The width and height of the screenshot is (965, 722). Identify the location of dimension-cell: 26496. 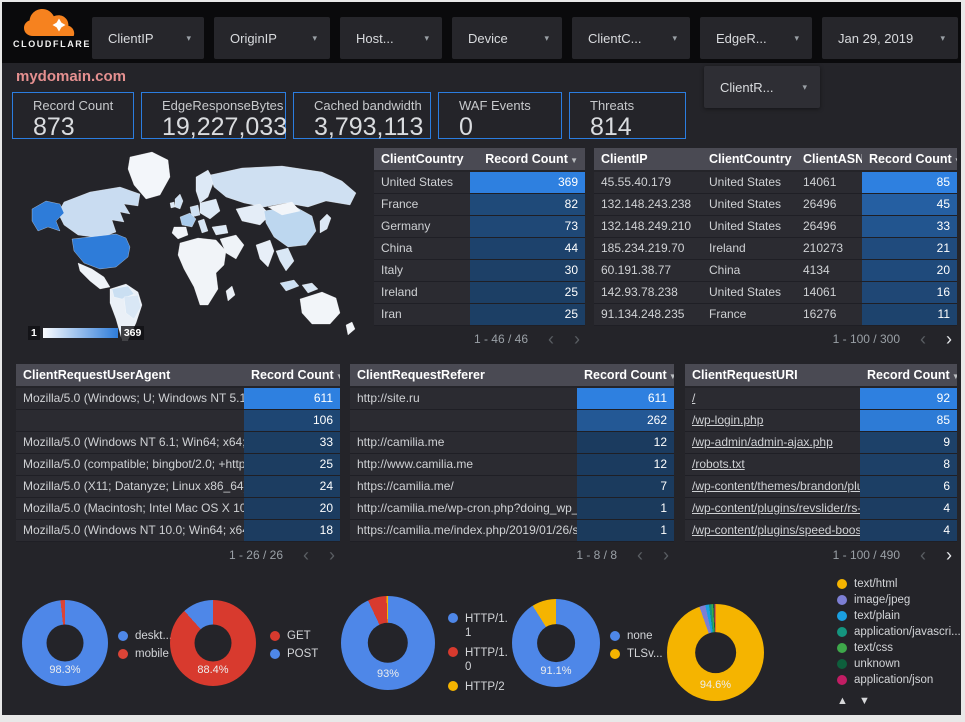
(820, 204).